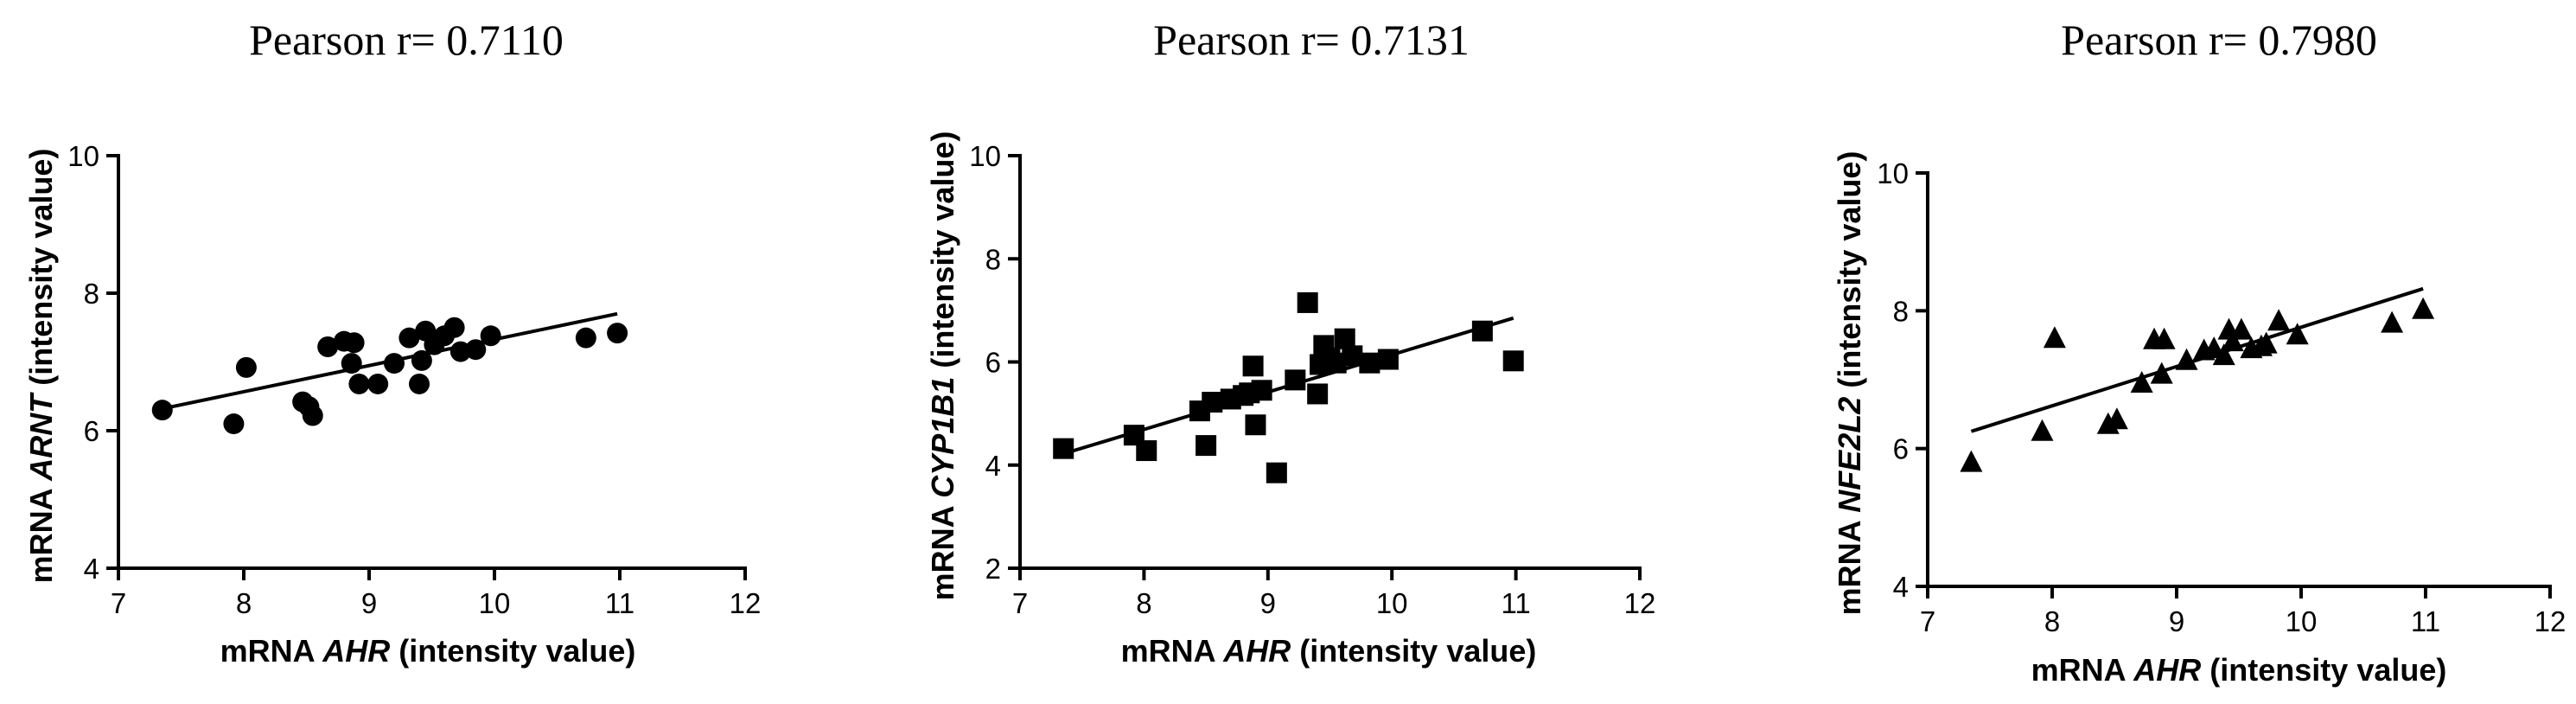  What do you see at coordinates (1311, 40) in the screenshot?
I see `panel-2-title: Pearson r= 0.7131` at bounding box center [1311, 40].